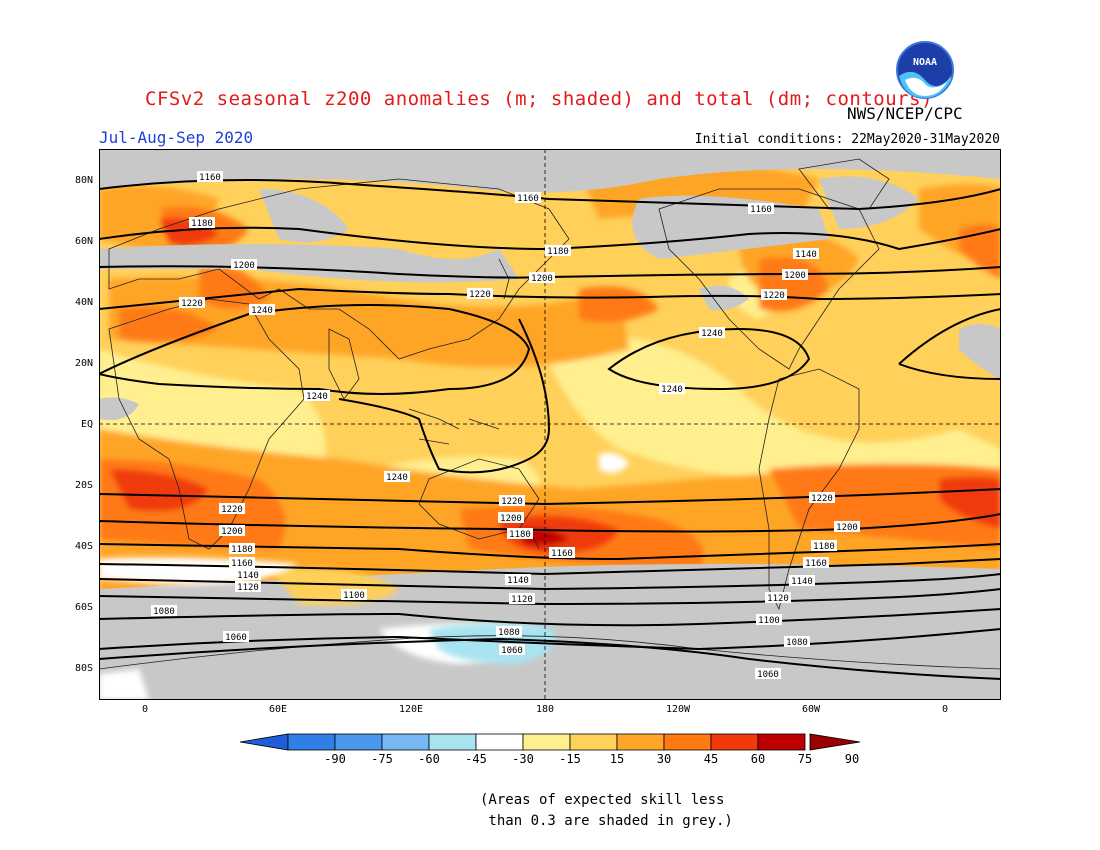  What do you see at coordinates (509, 633) in the screenshot?
I see `contour-label-1080-b: 1080` at bounding box center [509, 633].